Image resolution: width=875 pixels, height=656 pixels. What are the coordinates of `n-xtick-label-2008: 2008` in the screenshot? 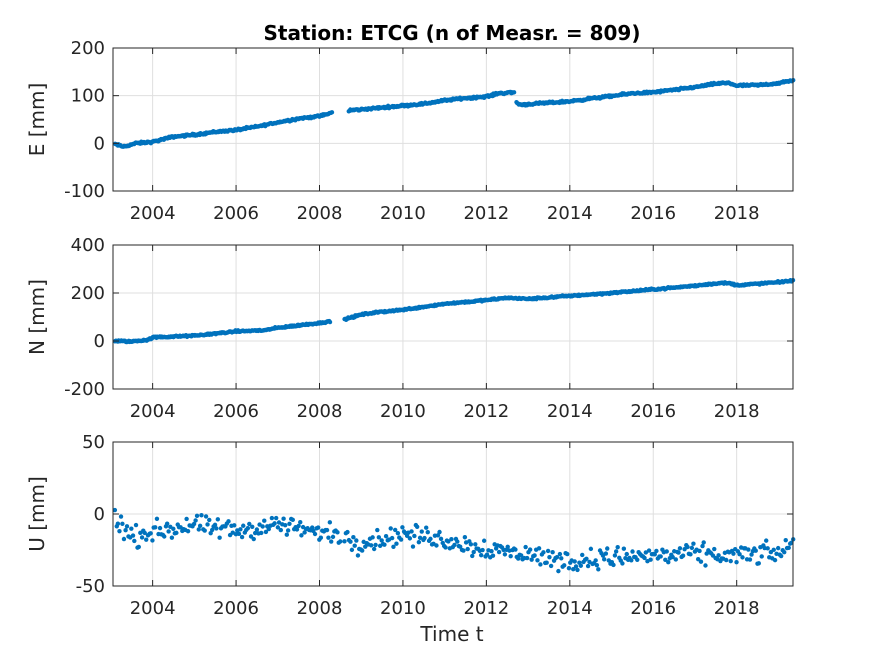 It's located at (320, 411).